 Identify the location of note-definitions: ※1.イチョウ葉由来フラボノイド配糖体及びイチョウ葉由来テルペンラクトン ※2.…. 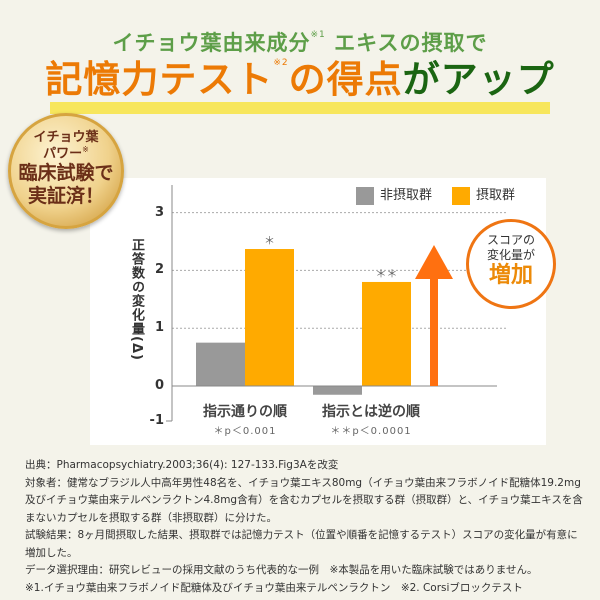
(274, 587).